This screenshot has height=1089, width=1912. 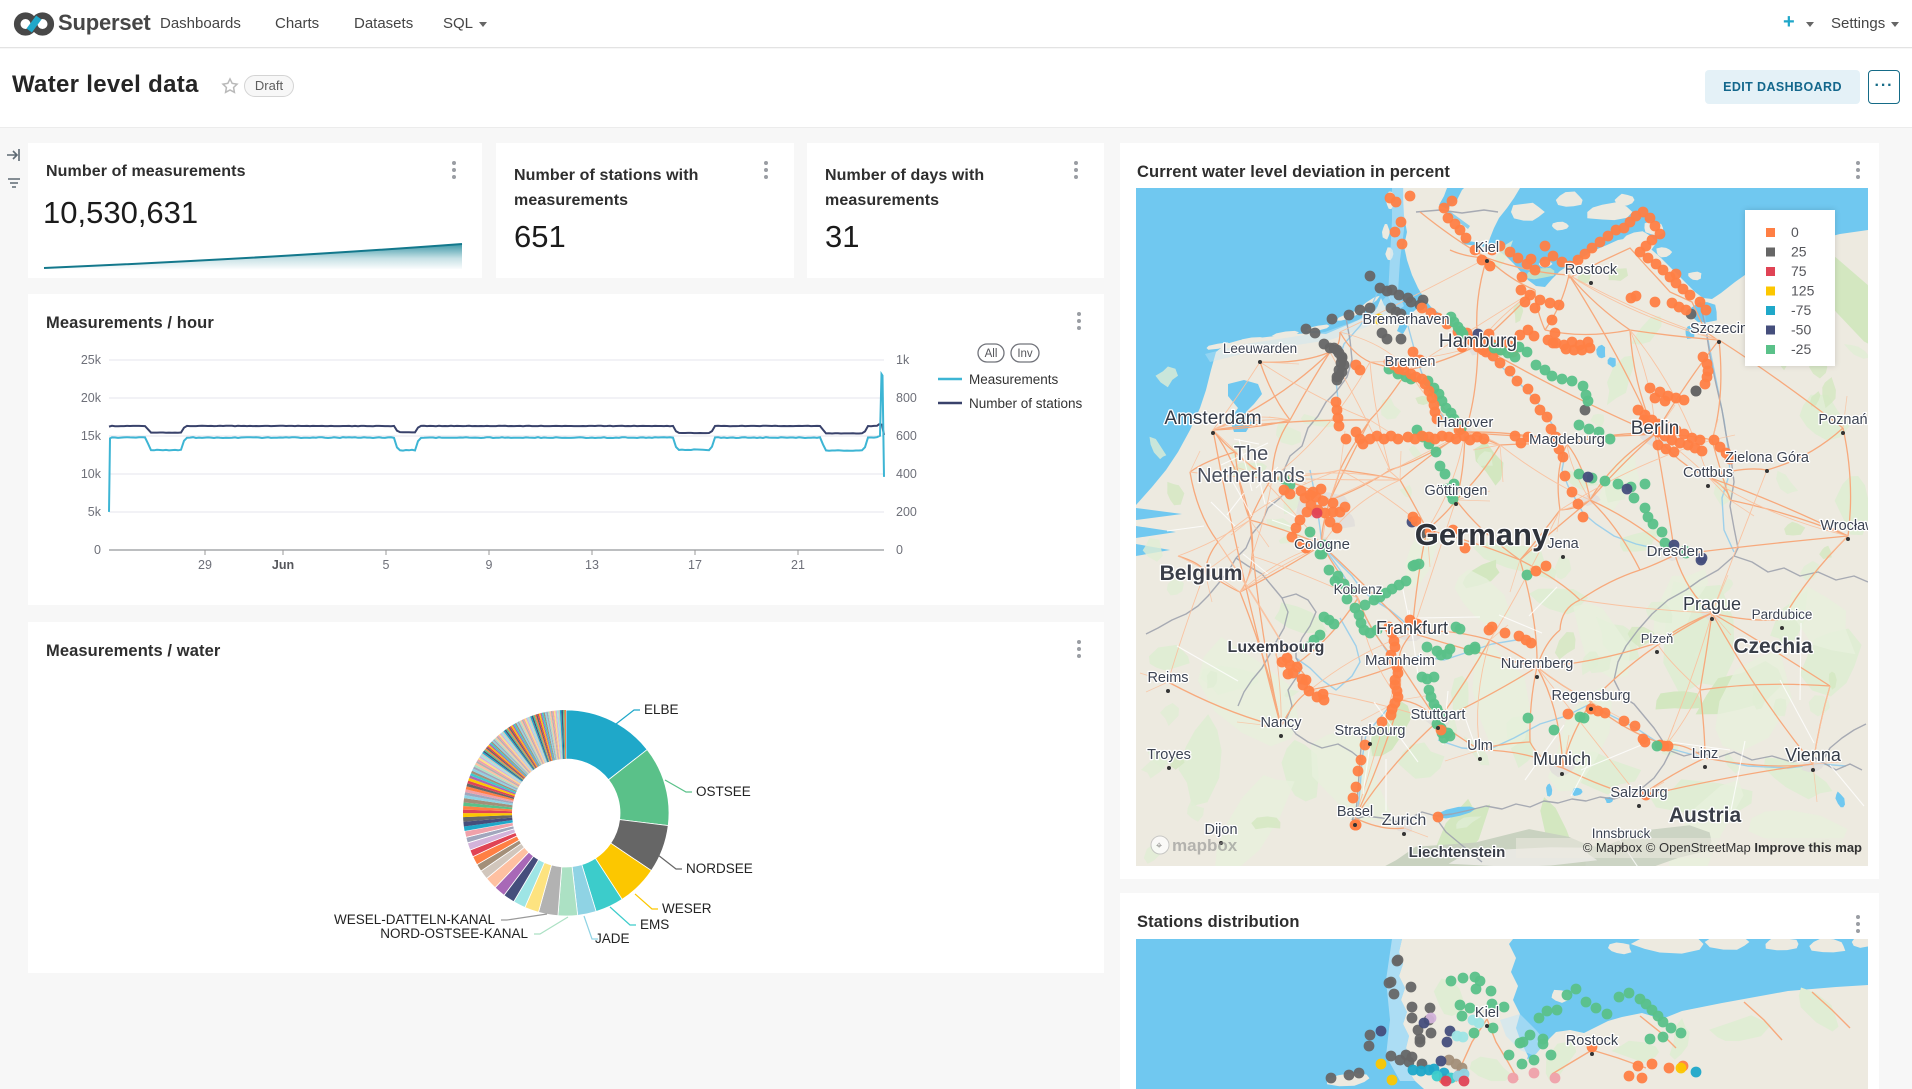 I want to click on svg-text: Austria, so click(x=1705, y=815).